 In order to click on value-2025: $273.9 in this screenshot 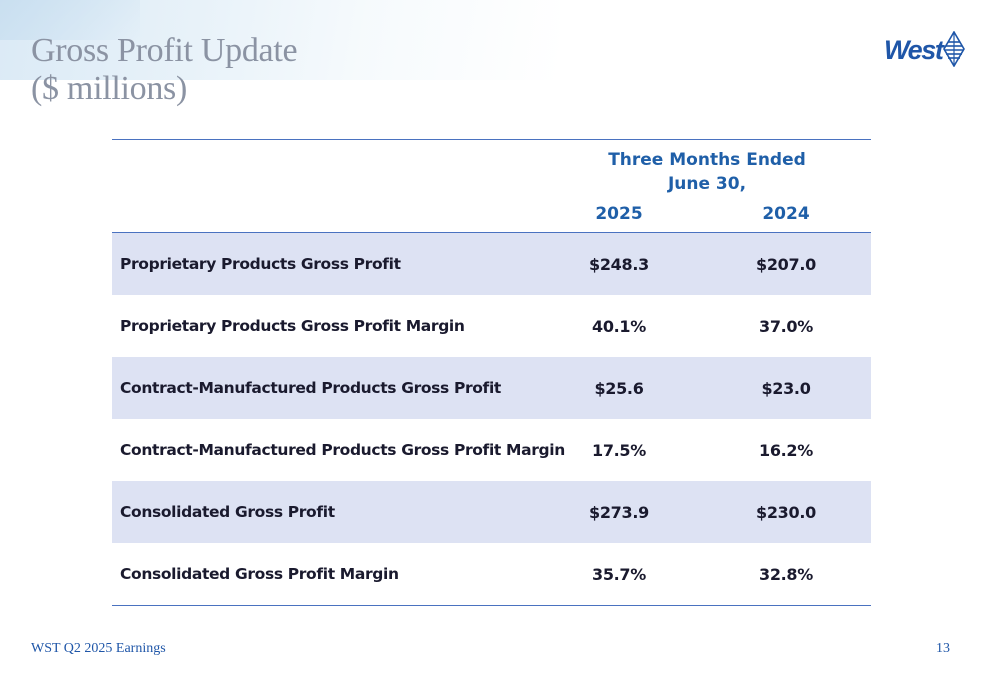, I will do `click(619, 512)`.